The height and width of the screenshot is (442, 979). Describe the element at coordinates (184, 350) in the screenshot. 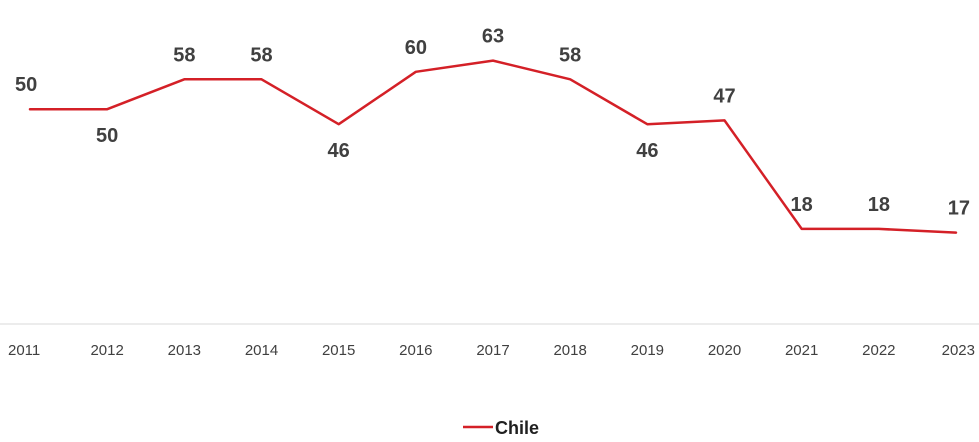

I see `x-tick-label-2013: 2013` at that location.